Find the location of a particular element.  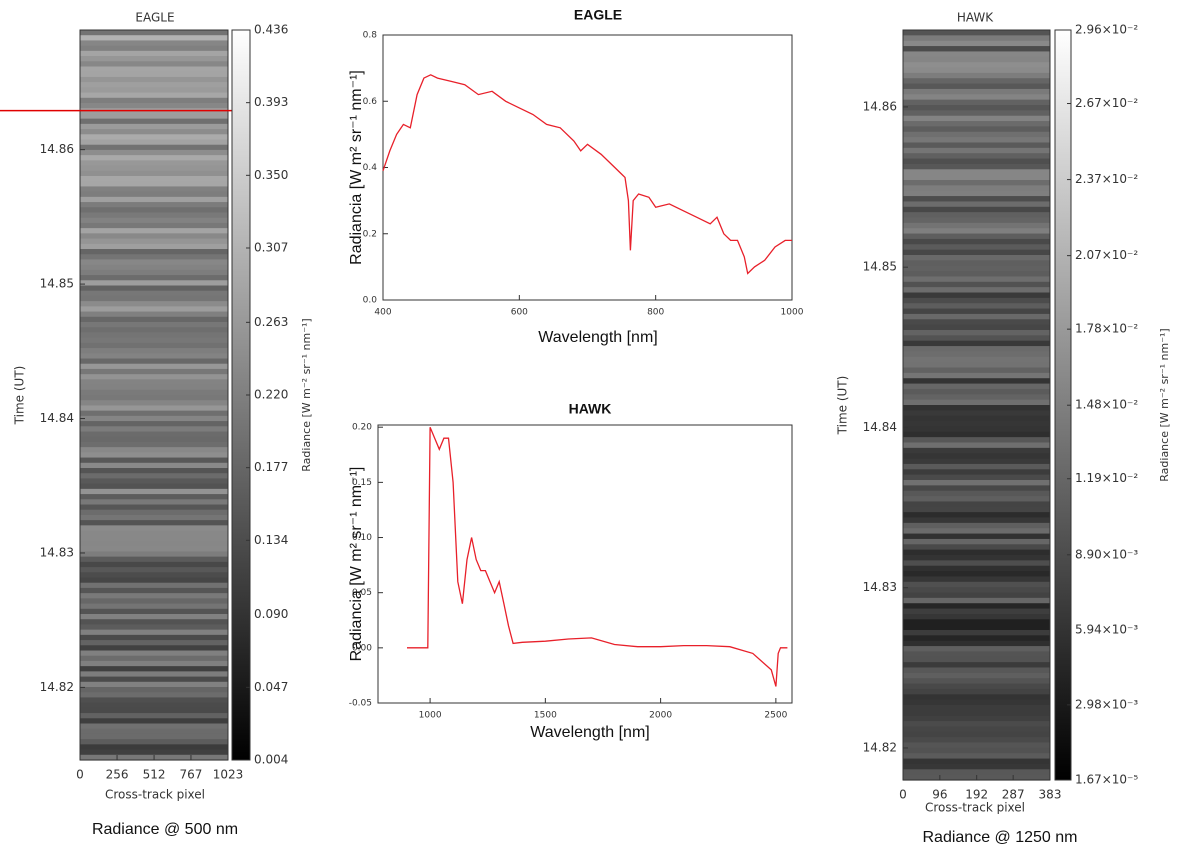

x-tick-label: 0 is located at coordinates (903, 795).